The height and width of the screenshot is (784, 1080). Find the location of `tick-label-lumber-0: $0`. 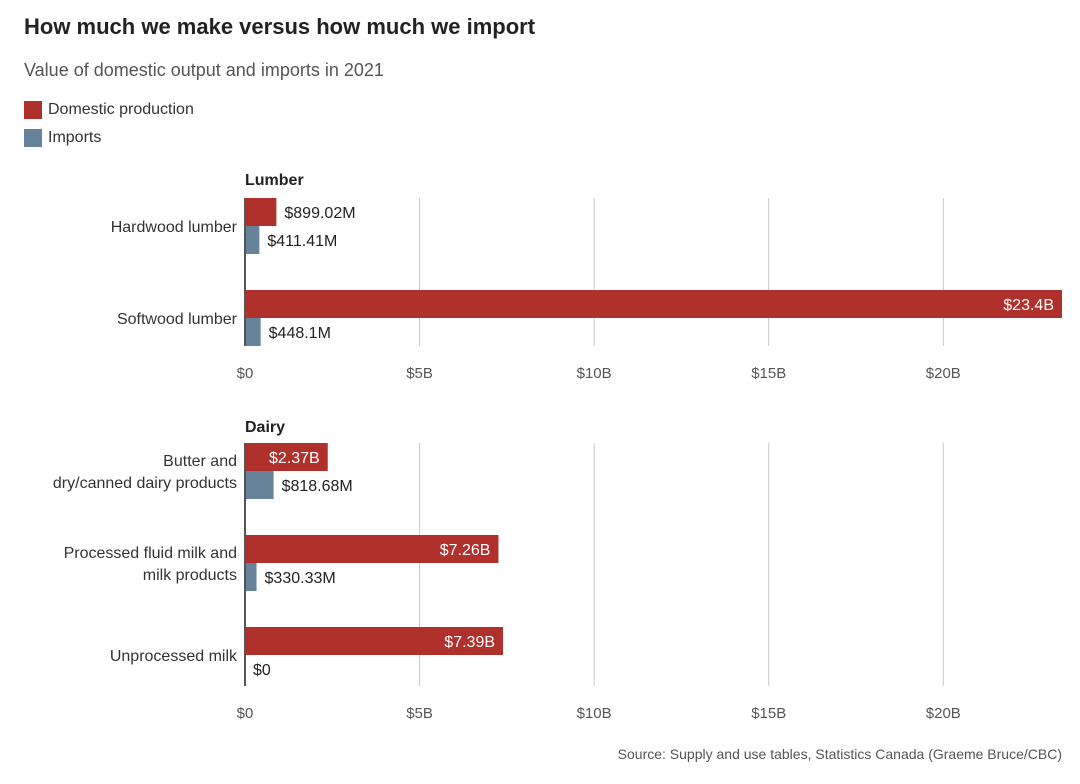

tick-label-lumber-0: $0 is located at coordinates (245, 373).